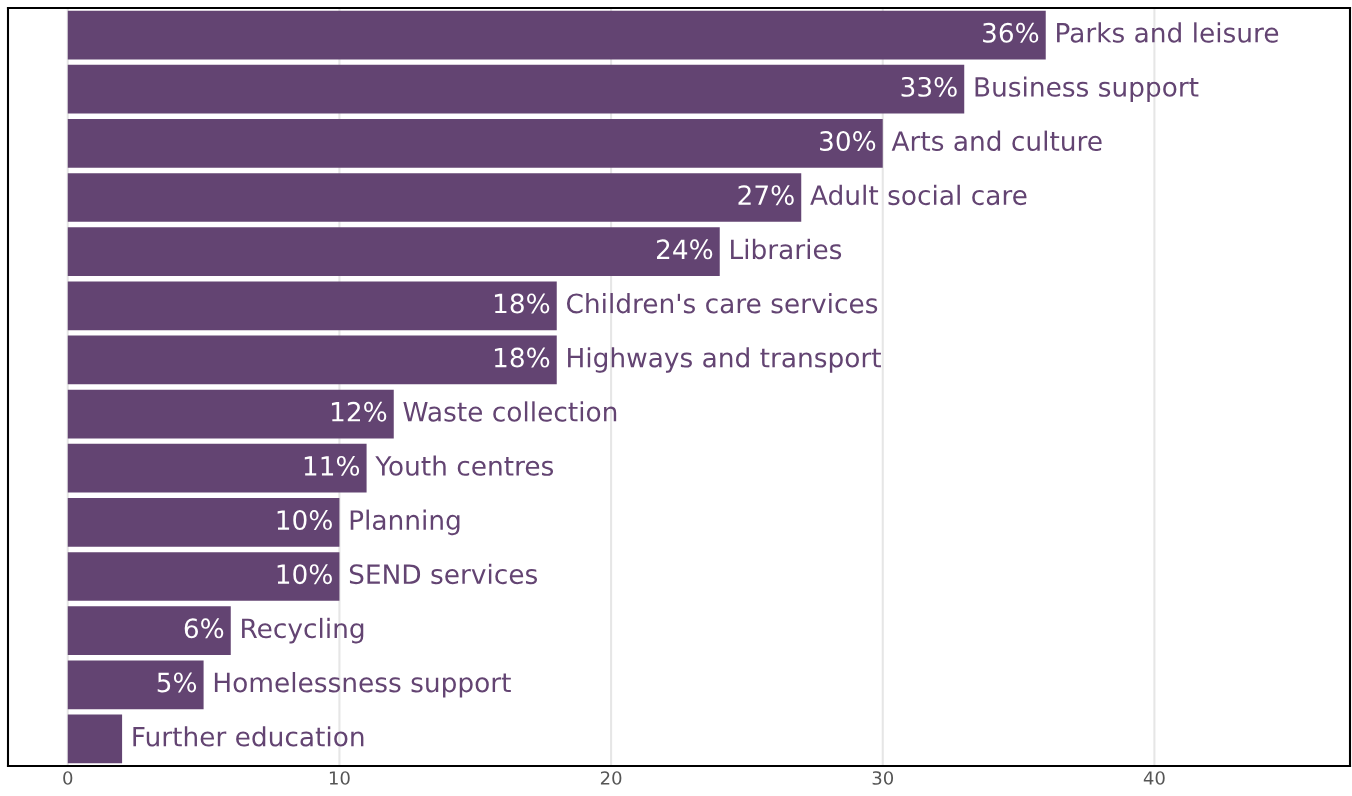 Image resolution: width=1352 pixels, height=796 pixels. What do you see at coordinates (611, 778) in the screenshot?
I see `x-tick-label: 20` at bounding box center [611, 778].